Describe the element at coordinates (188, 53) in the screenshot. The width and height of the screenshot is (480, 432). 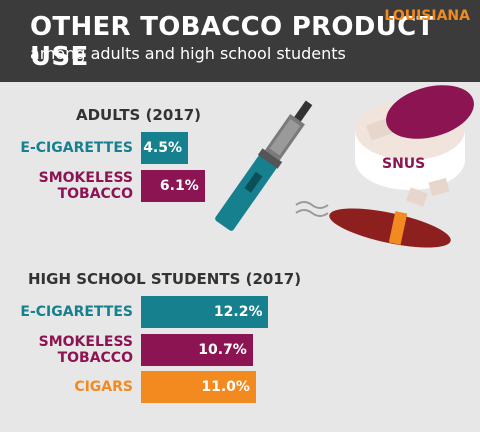
I see `subtitle: among adults and high school students` at that location.